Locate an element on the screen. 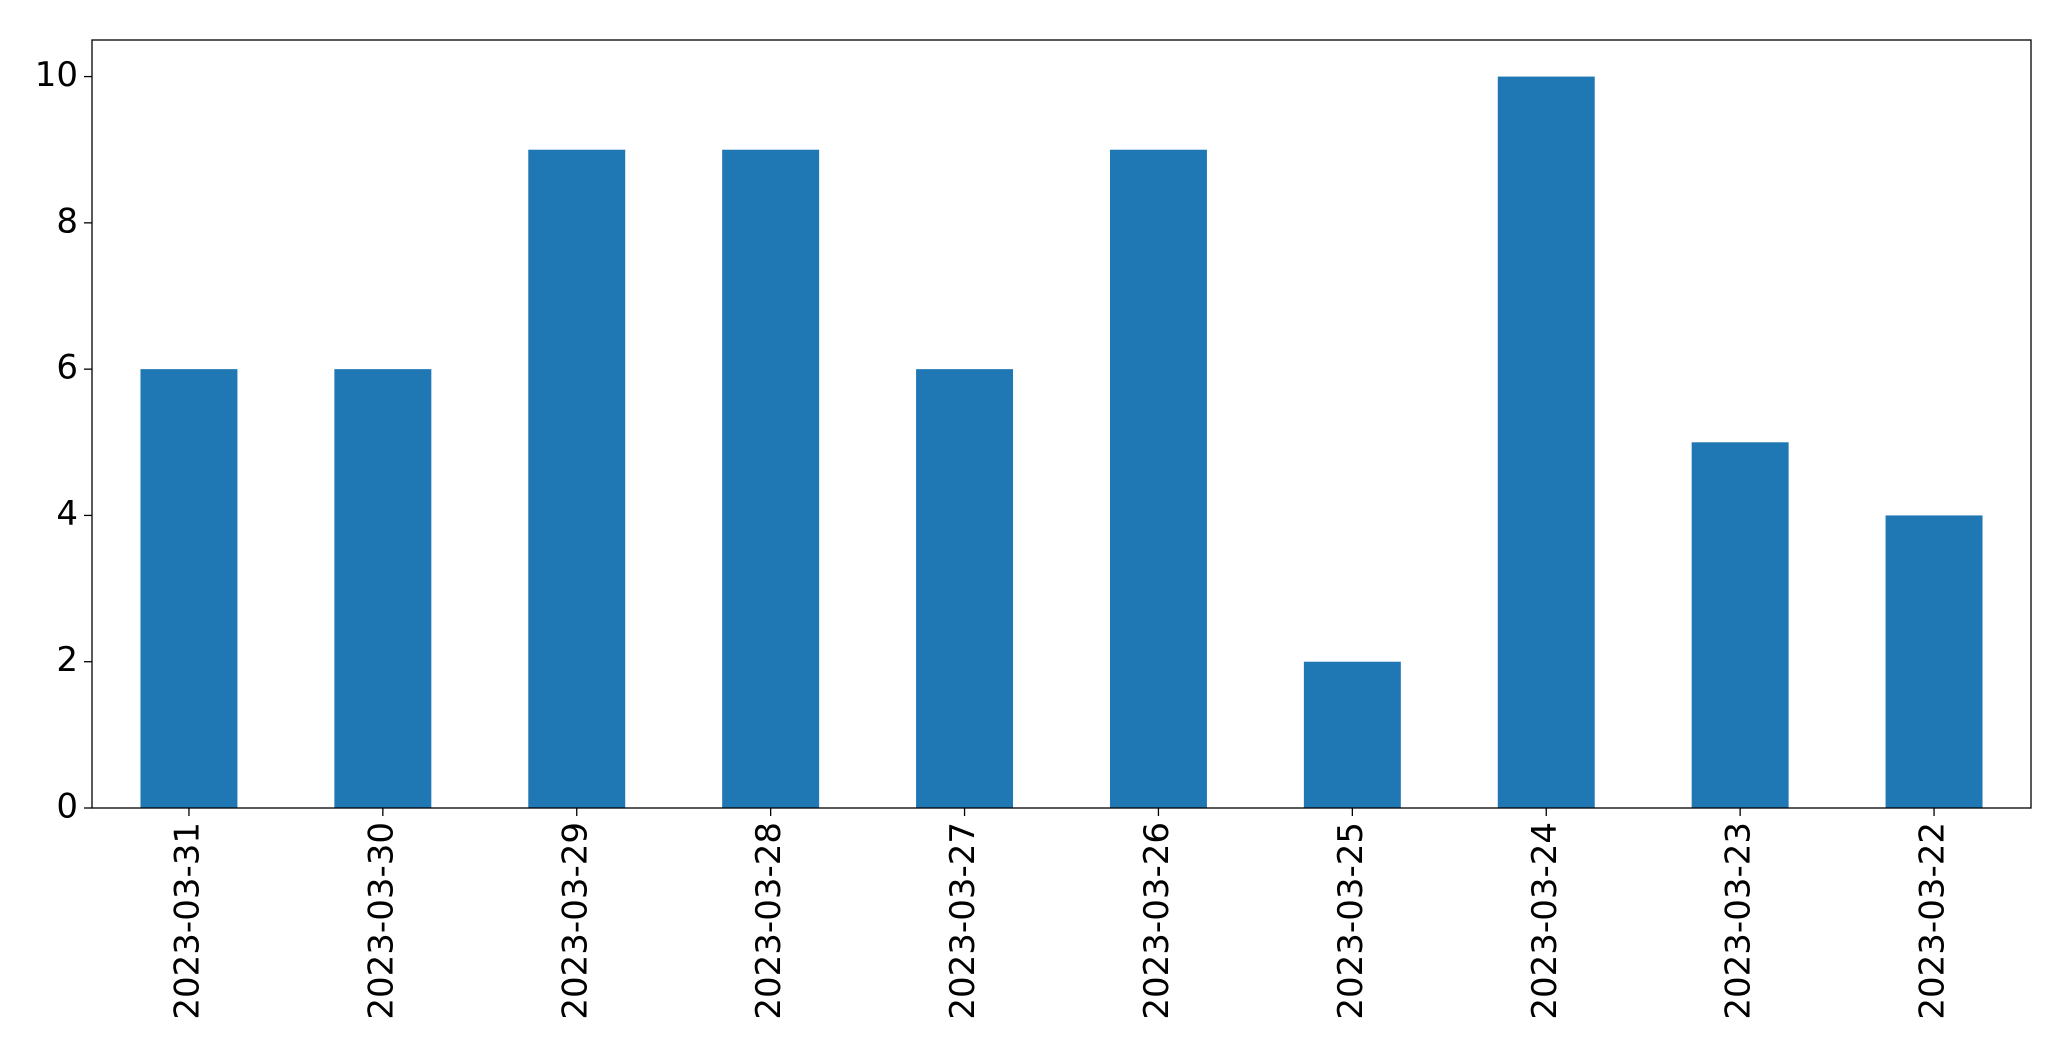  x-tick-label: 2023-03-26 is located at coordinates (1157, 921).